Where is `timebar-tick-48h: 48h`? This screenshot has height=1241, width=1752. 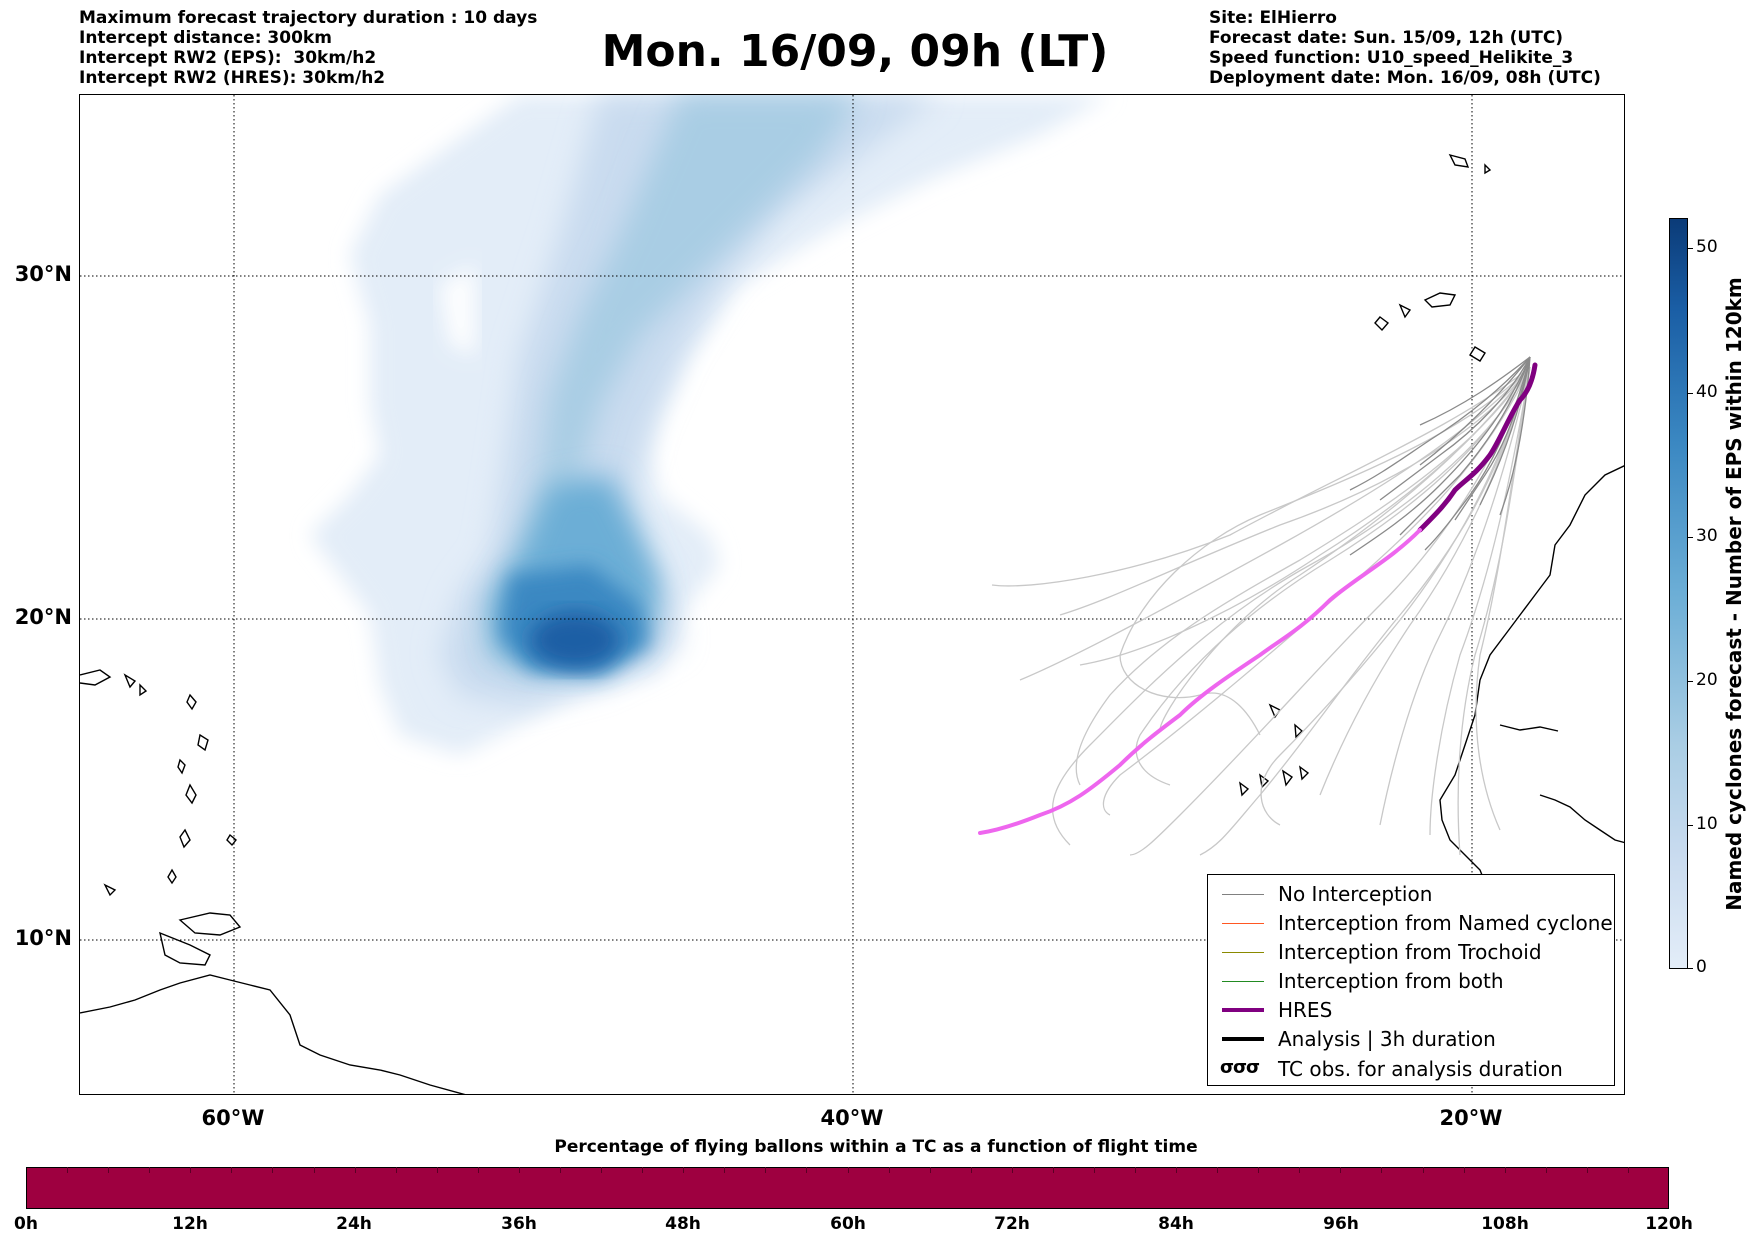 timebar-tick-48h: 48h is located at coordinates (683, 1224).